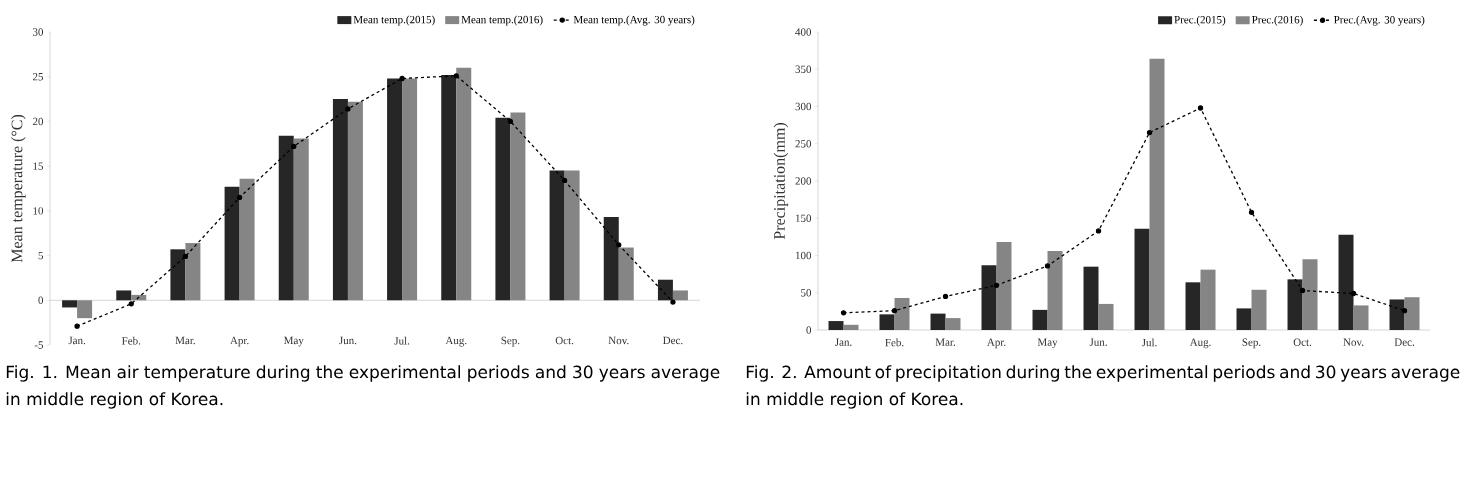 The width and height of the screenshot is (1469, 498). Describe the element at coordinates (39, 345) in the screenshot. I see `y-tick-label: -5` at that location.